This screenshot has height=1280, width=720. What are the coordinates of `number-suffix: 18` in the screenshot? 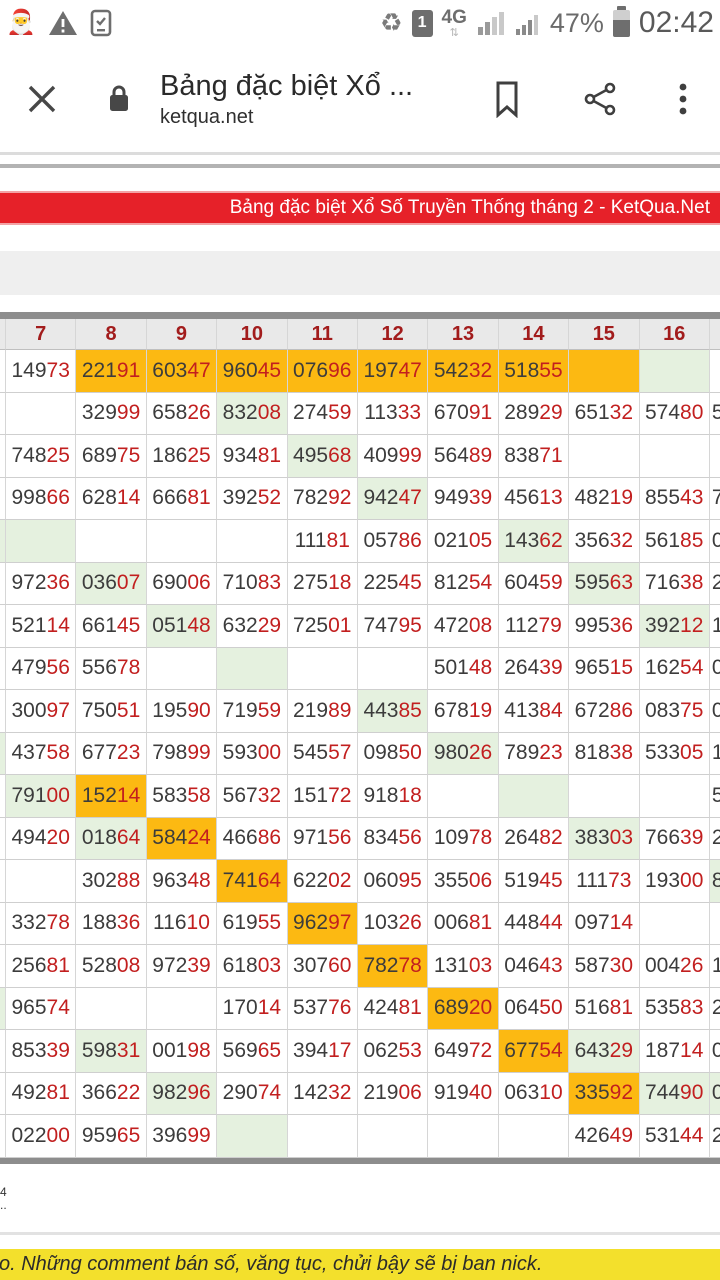 It's located at (340, 583).